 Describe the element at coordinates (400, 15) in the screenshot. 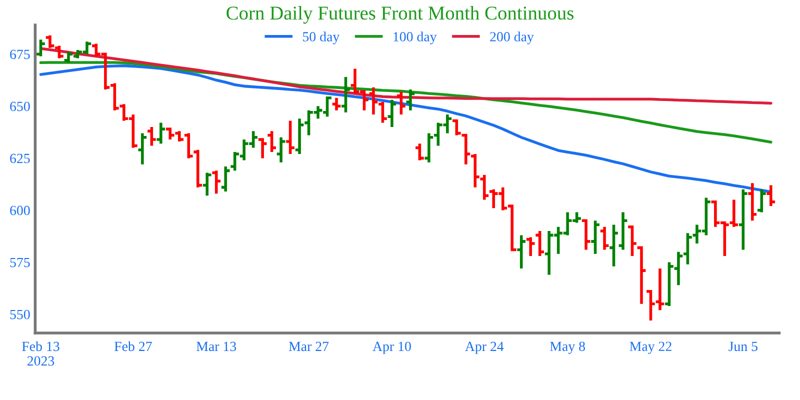

I see `chart-title: Corn Daily Futures Front Month Continuous` at that location.